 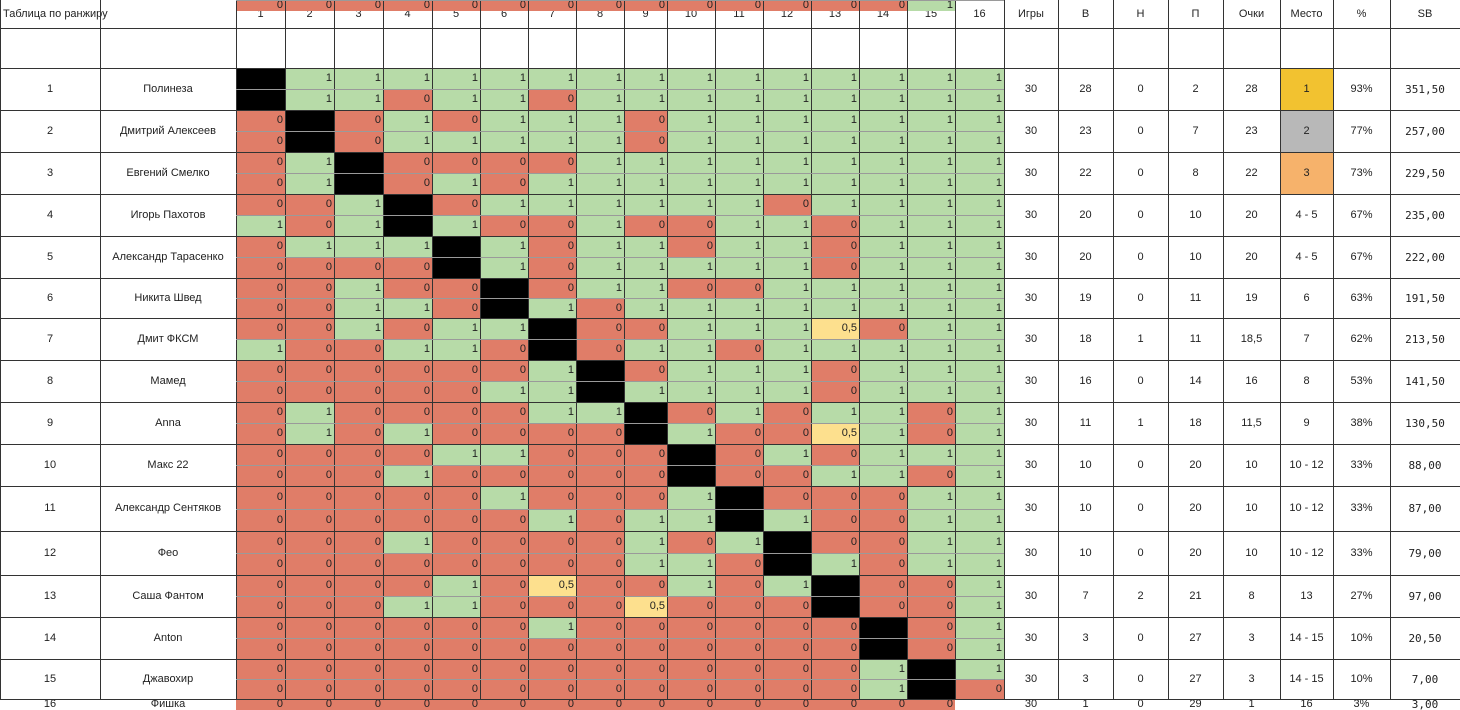 What do you see at coordinates (1306, 508) in the screenshot?
I see `place-value: 10 - 12` at bounding box center [1306, 508].